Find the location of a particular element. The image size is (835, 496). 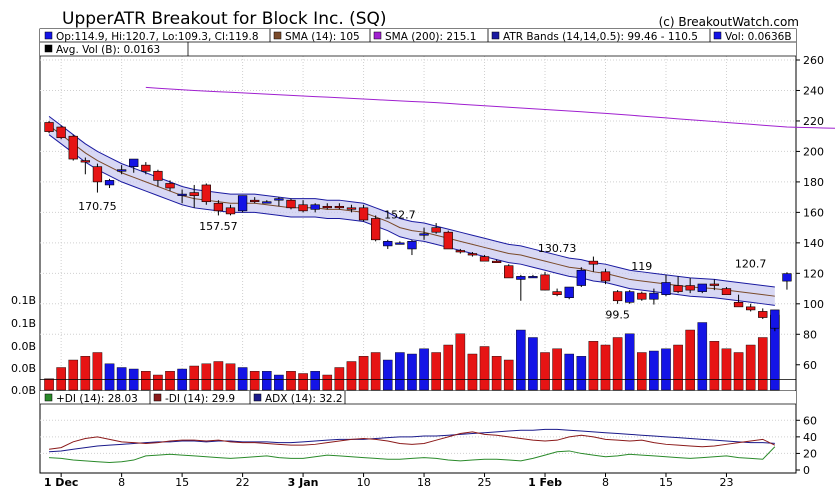

legend-sma200: SMA (200): 215.1 is located at coordinates (430, 37).